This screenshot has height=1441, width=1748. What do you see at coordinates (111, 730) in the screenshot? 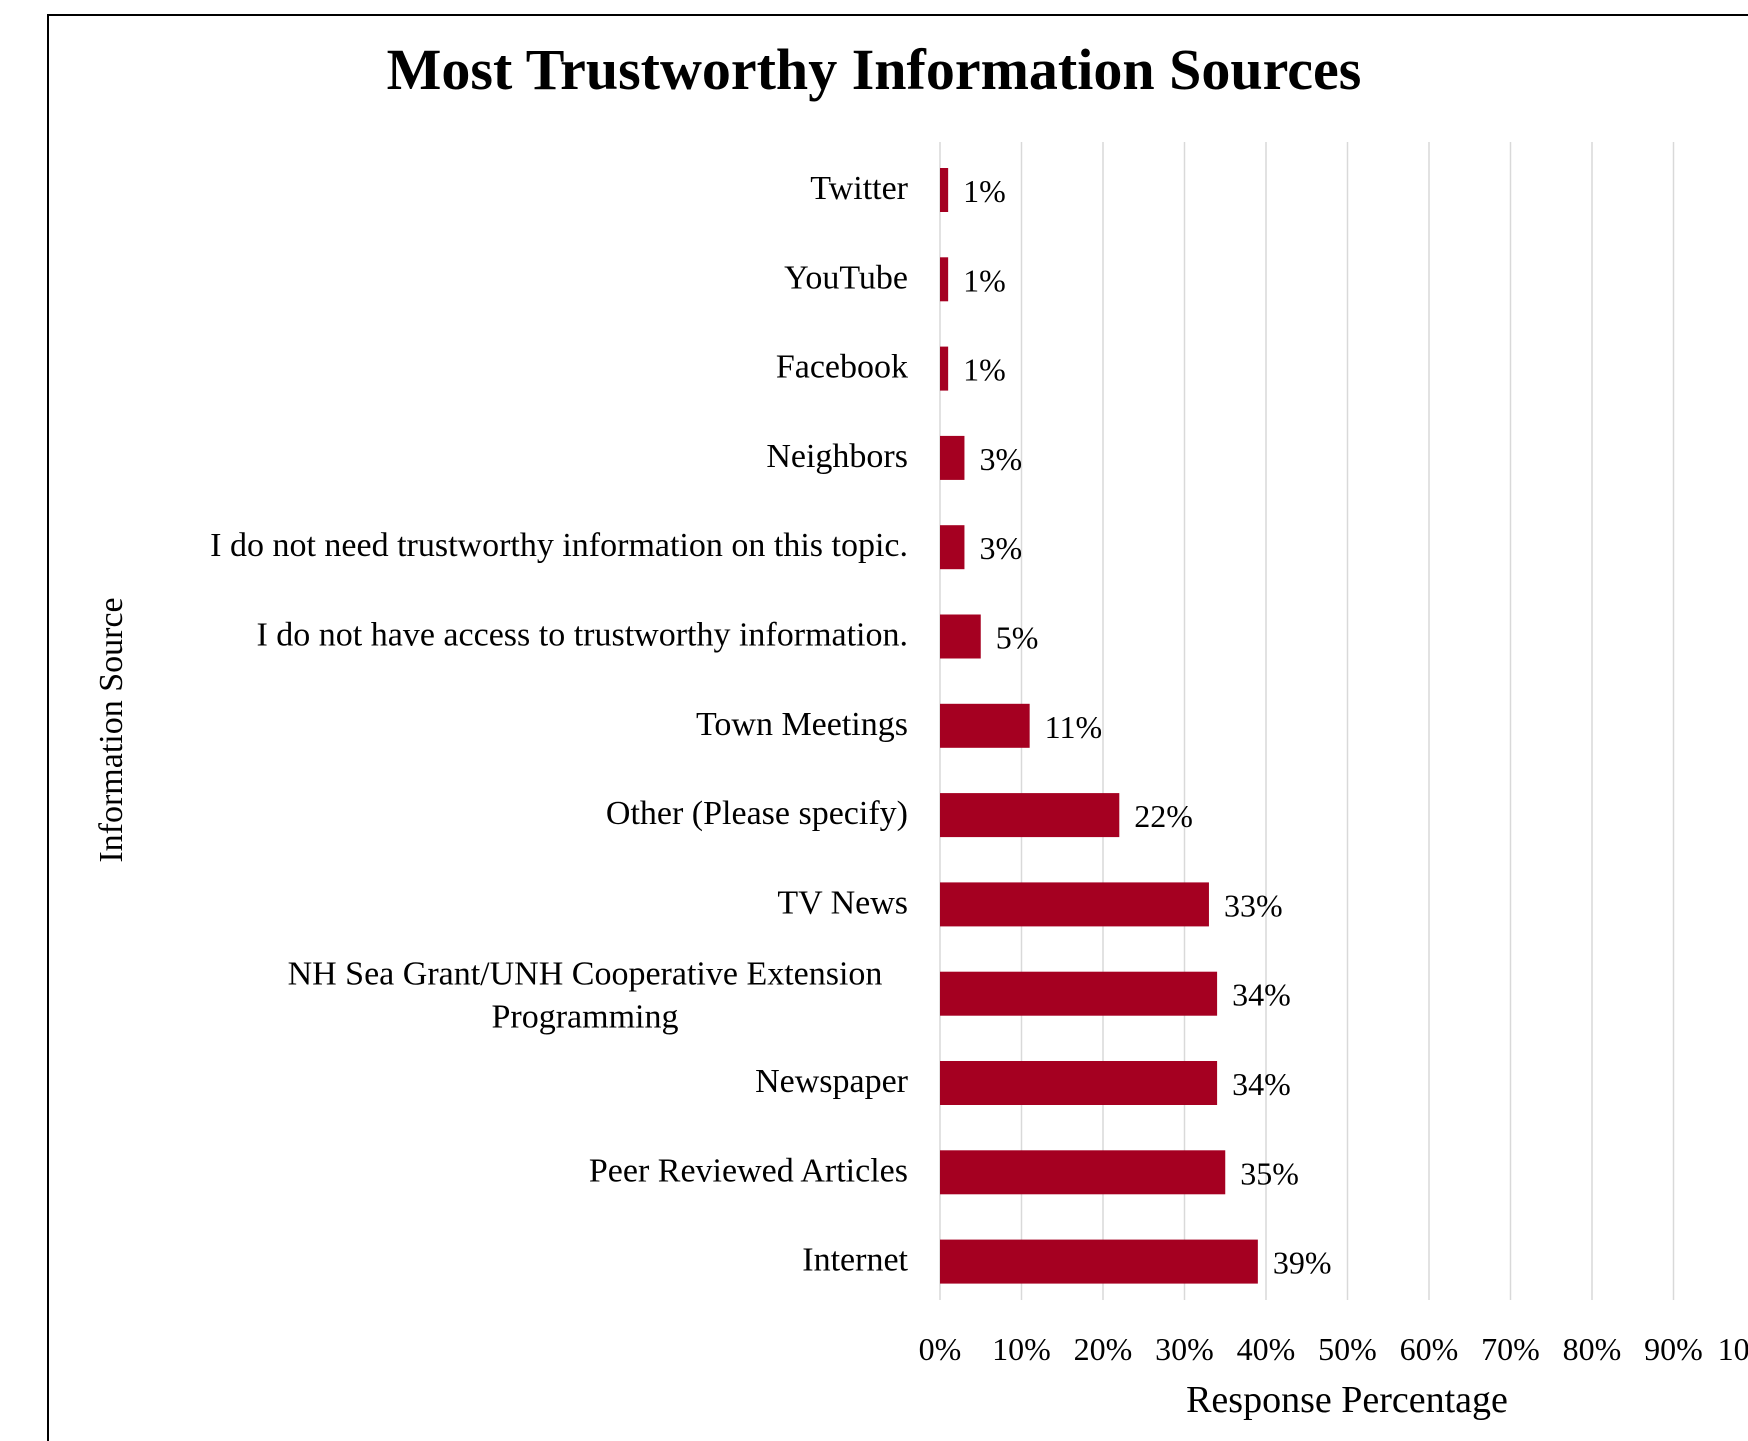
I see `y-axis-title: Information Source` at bounding box center [111, 730].